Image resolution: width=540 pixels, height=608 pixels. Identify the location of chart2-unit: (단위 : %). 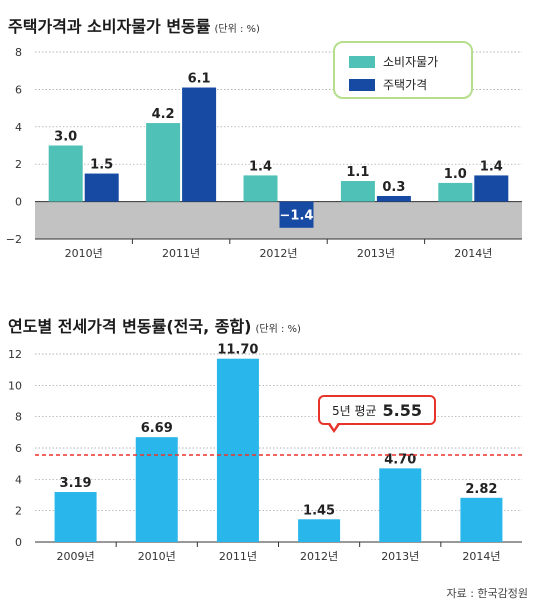
(278, 329).